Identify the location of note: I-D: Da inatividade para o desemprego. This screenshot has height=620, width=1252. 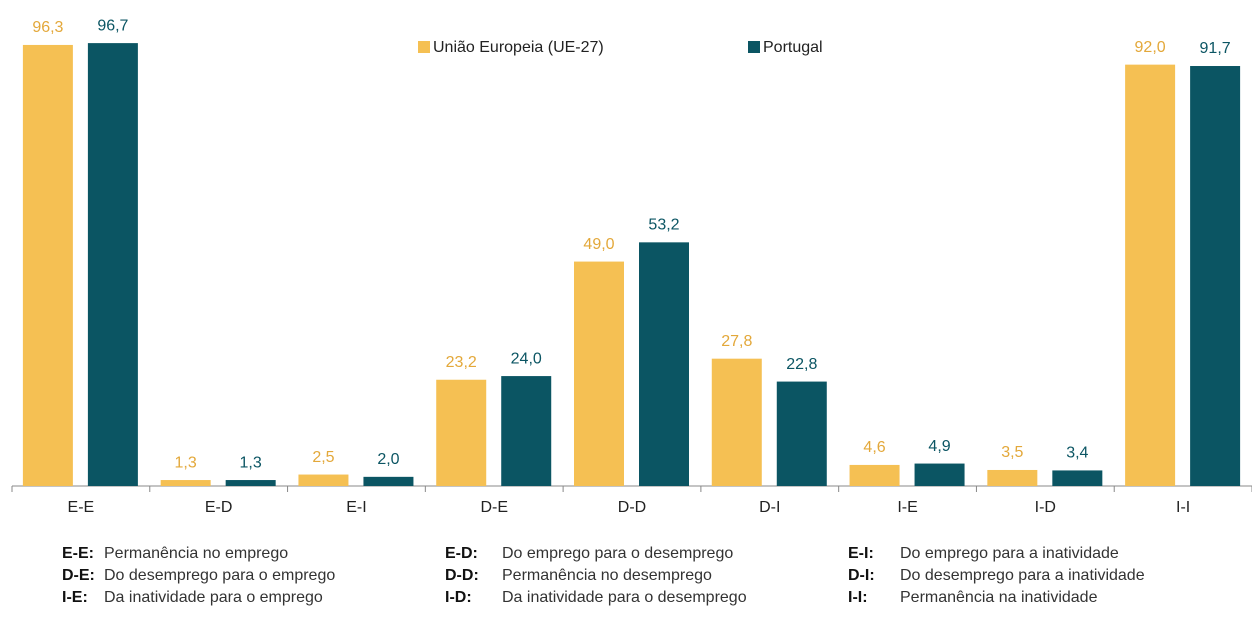
(646, 598).